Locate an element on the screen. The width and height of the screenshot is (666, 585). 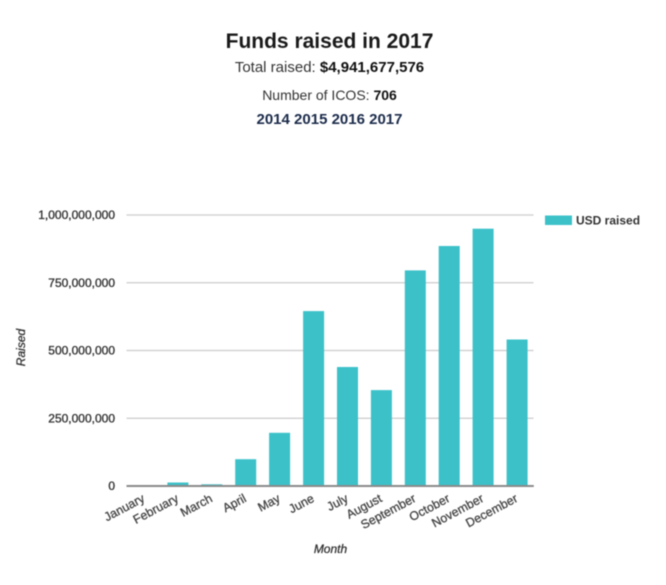
svg-text: USD raised is located at coordinates (608, 221).